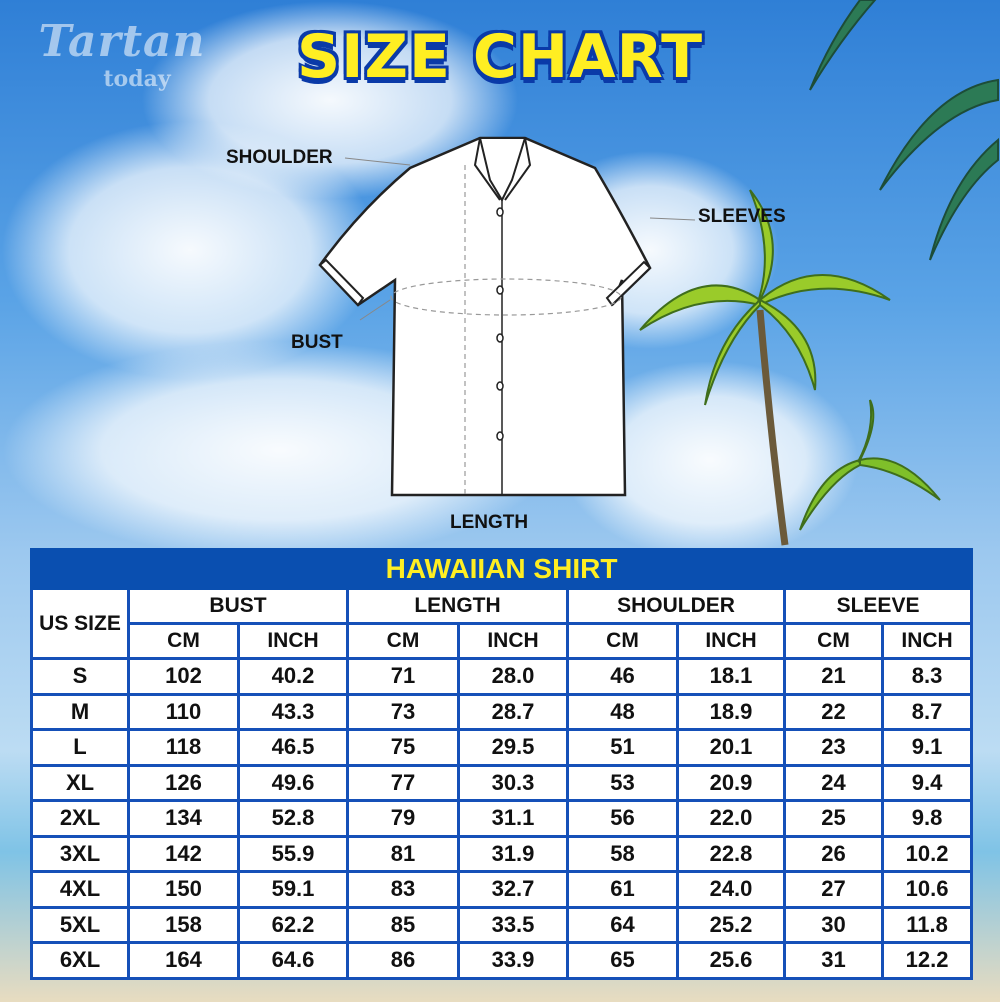 The width and height of the screenshot is (1000, 1002). Describe the element at coordinates (731, 711) in the screenshot. I see `value-cell: 18.9` at that location.